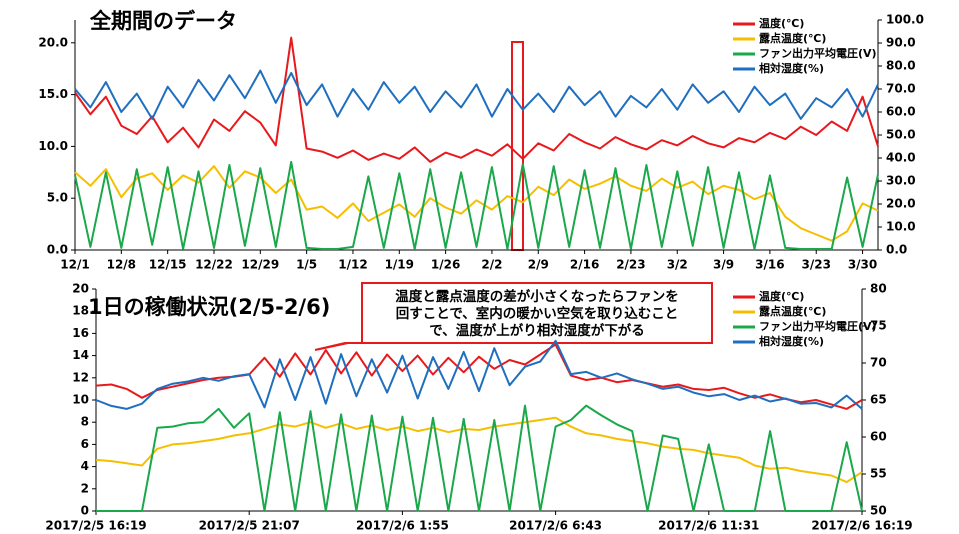 This screenshot has width=959, height=534. I want to click on y-tick-label: 20, so click(80, 289).